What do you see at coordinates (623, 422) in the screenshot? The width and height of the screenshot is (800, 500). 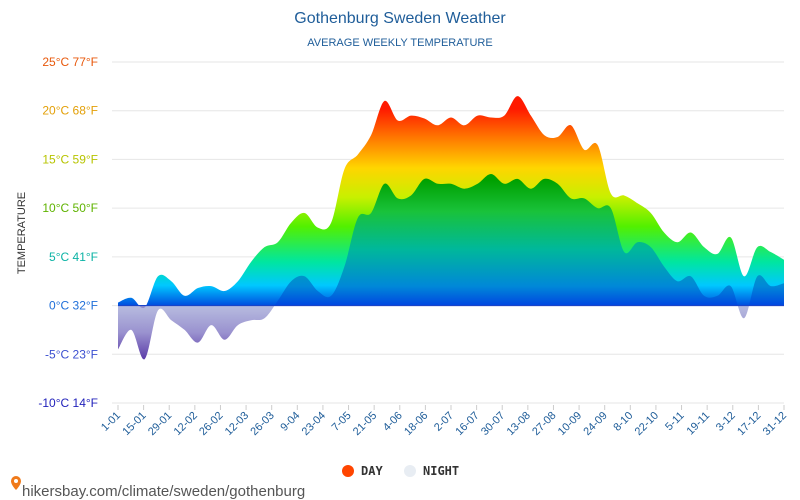 I see `x-tick-label: 8-10` at bounding box center [623, 422].